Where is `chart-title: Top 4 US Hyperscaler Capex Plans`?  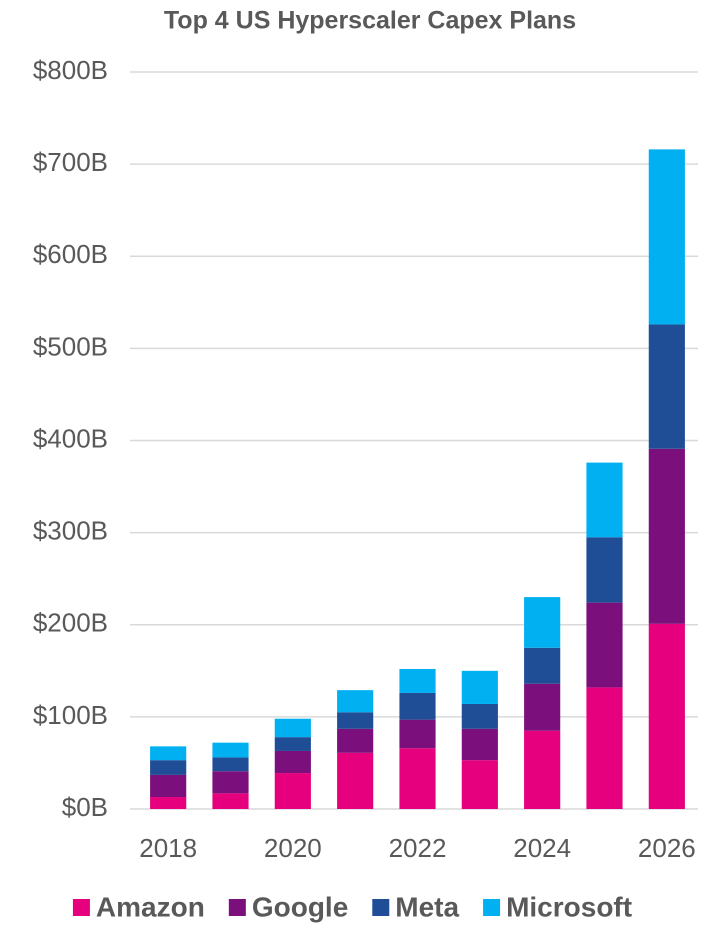 chart-title: Top 4 US Hyperscaler Capex Plans is located at coordinates (370, 21).